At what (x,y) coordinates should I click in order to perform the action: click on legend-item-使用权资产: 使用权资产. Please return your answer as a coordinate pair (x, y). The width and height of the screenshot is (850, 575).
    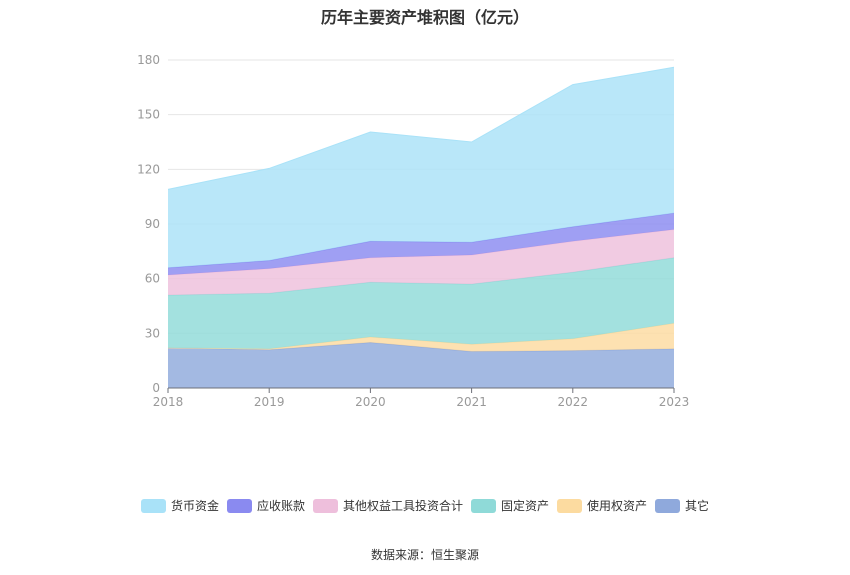
    Looking at the image, I should click on (602, 505).